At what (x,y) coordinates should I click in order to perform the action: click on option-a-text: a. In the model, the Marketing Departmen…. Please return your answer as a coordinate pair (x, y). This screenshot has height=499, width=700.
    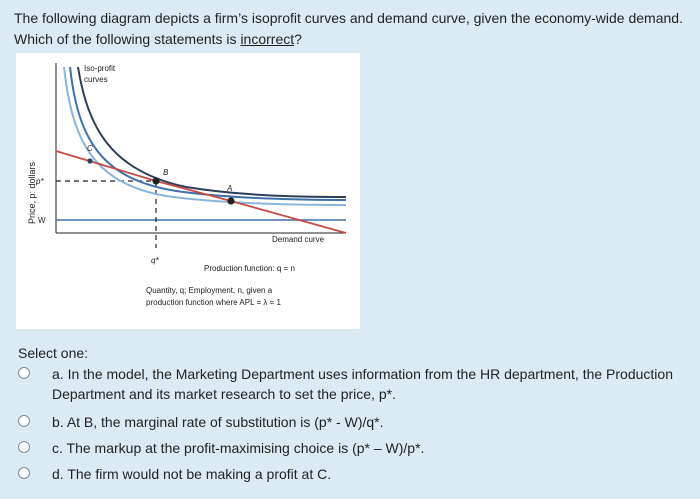
    Looking at the image, I should click on (370, 384).